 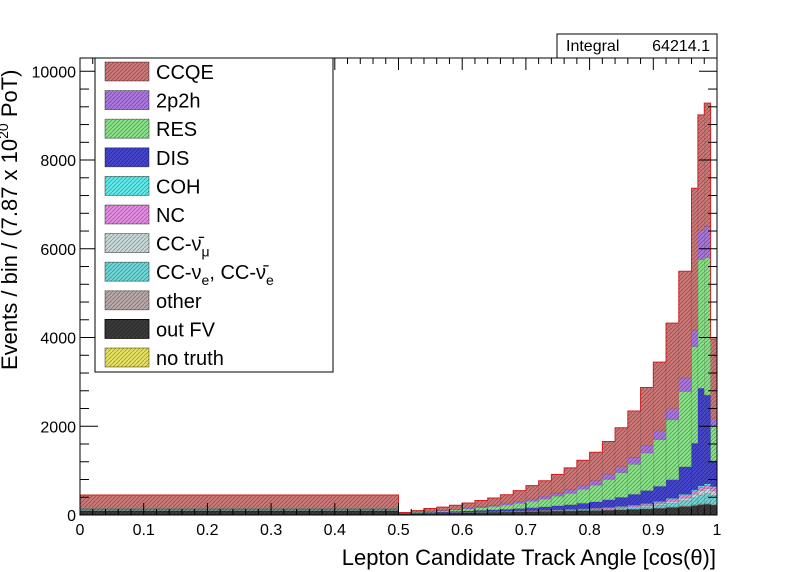 I want to click on x-tick-label-0: 0, so click(x=80, y=530).